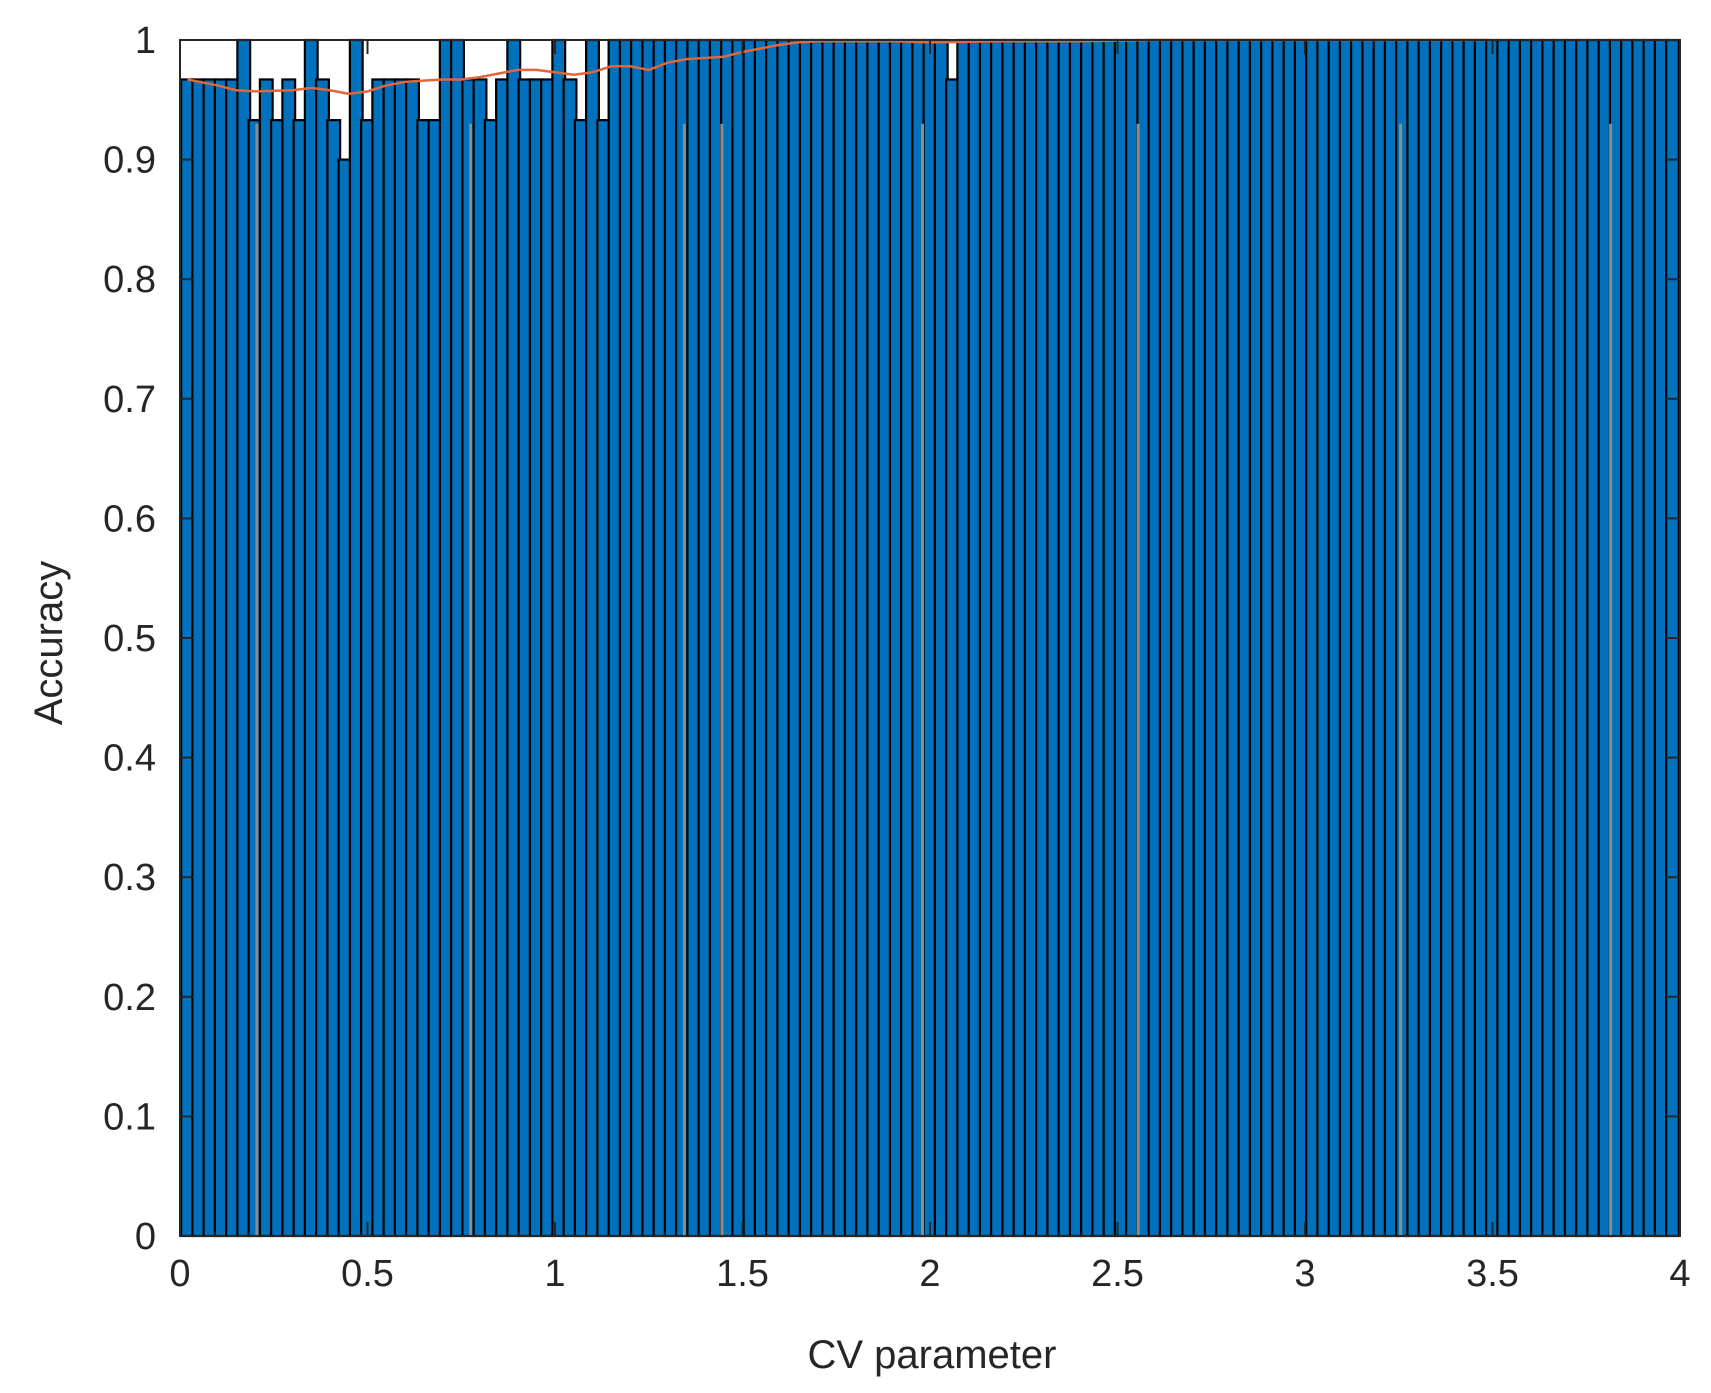  I want to click on x-tick-label: 0.5, so click(367, 1274).